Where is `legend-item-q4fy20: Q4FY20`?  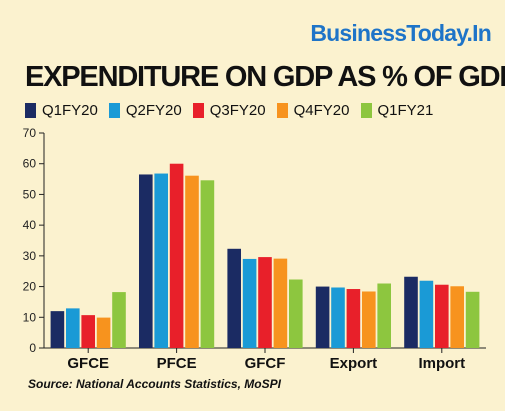 legend-item-q4fy20: Q4FY20 is located at coordinates (313, 110).